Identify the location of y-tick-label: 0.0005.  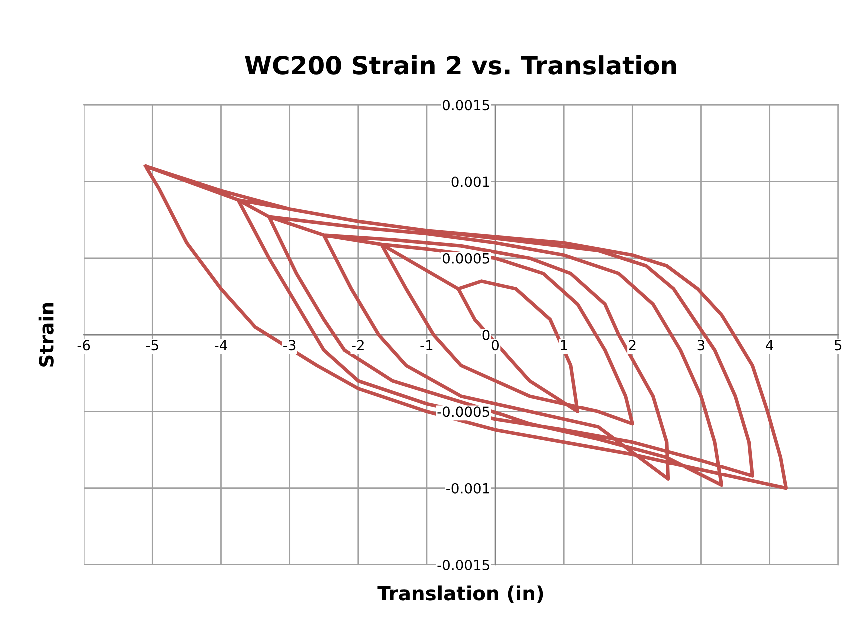
(466, 258).